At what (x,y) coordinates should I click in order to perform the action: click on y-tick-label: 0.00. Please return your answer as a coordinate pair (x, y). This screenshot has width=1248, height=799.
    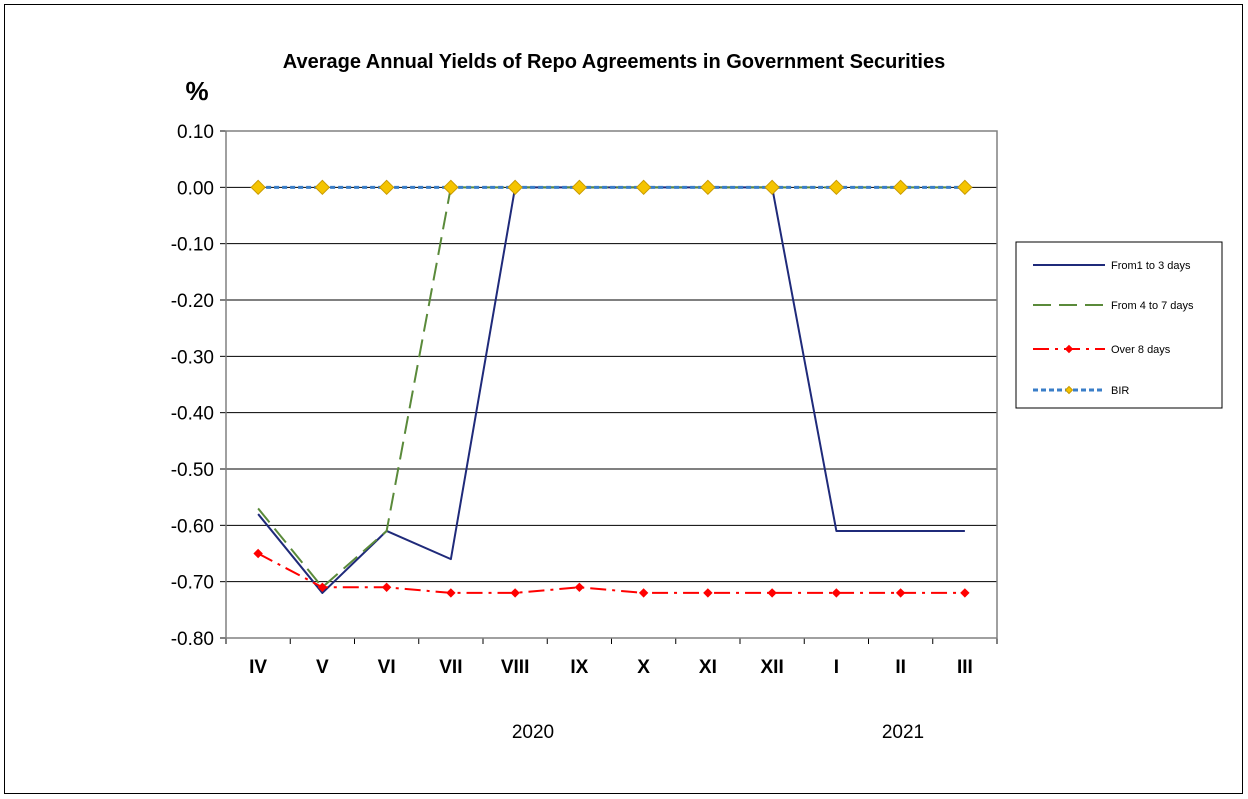
    Looking at the image, I should click on (195, 188).